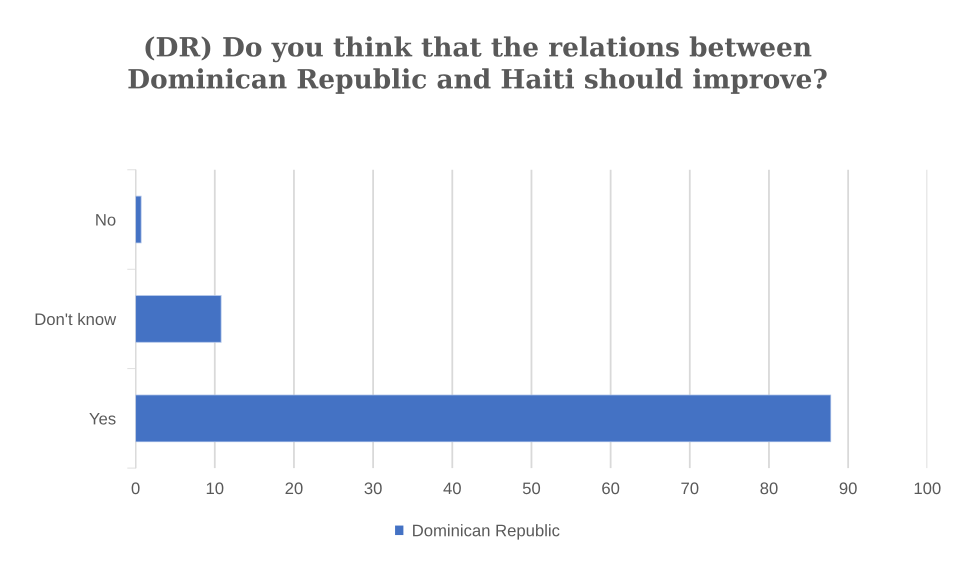 The image size is (955, 566). I want to click on y-tick-label: Don't know, so click(76, 319).